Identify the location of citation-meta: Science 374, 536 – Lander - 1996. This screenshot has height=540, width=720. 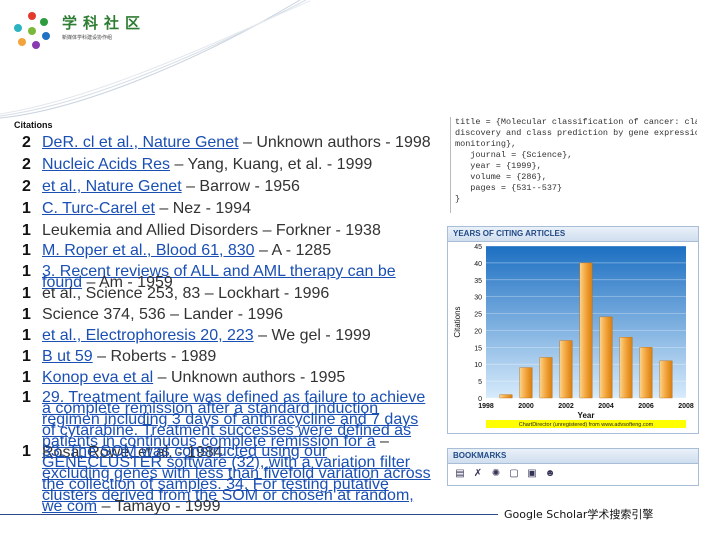
(163, 314).